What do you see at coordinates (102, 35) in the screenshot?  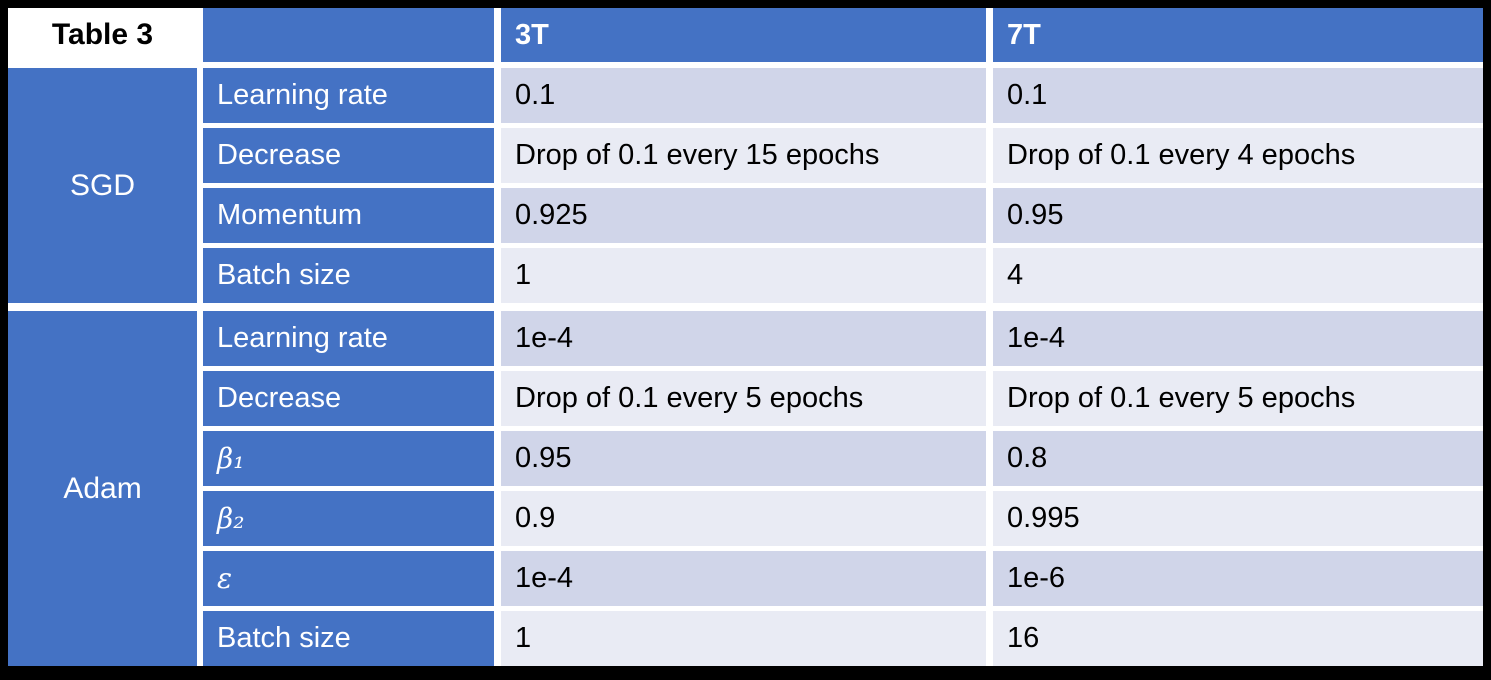 I see `table-title: Table 3` at bounding box center [102, 35].